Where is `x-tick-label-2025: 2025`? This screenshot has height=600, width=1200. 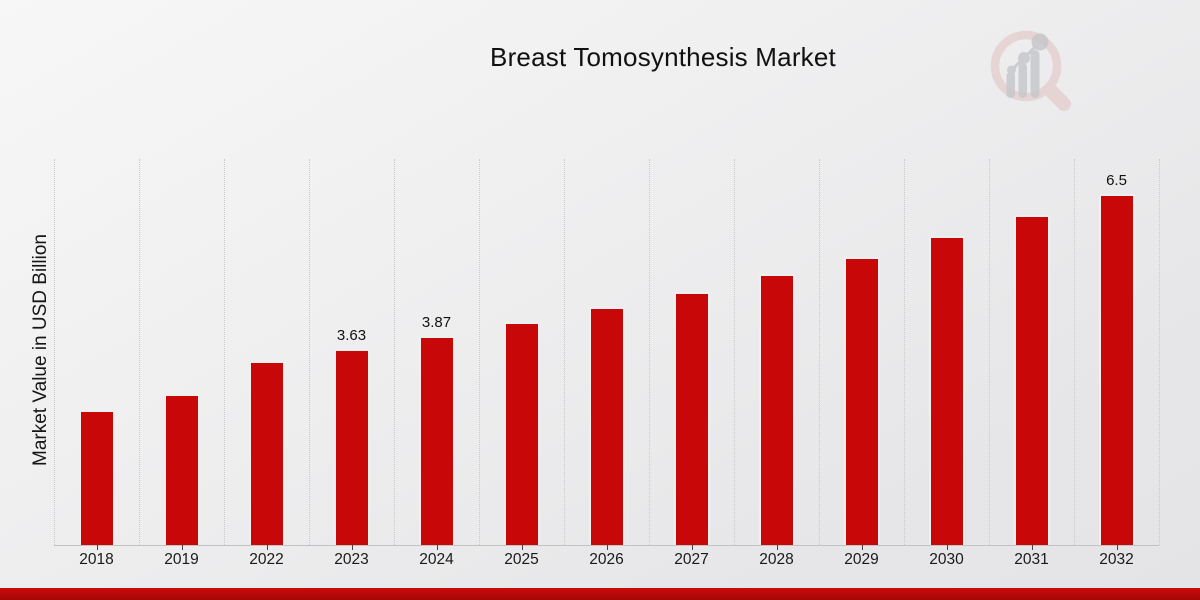 x-tick-label-2025: 2025 is located at coordinates (521, 559).